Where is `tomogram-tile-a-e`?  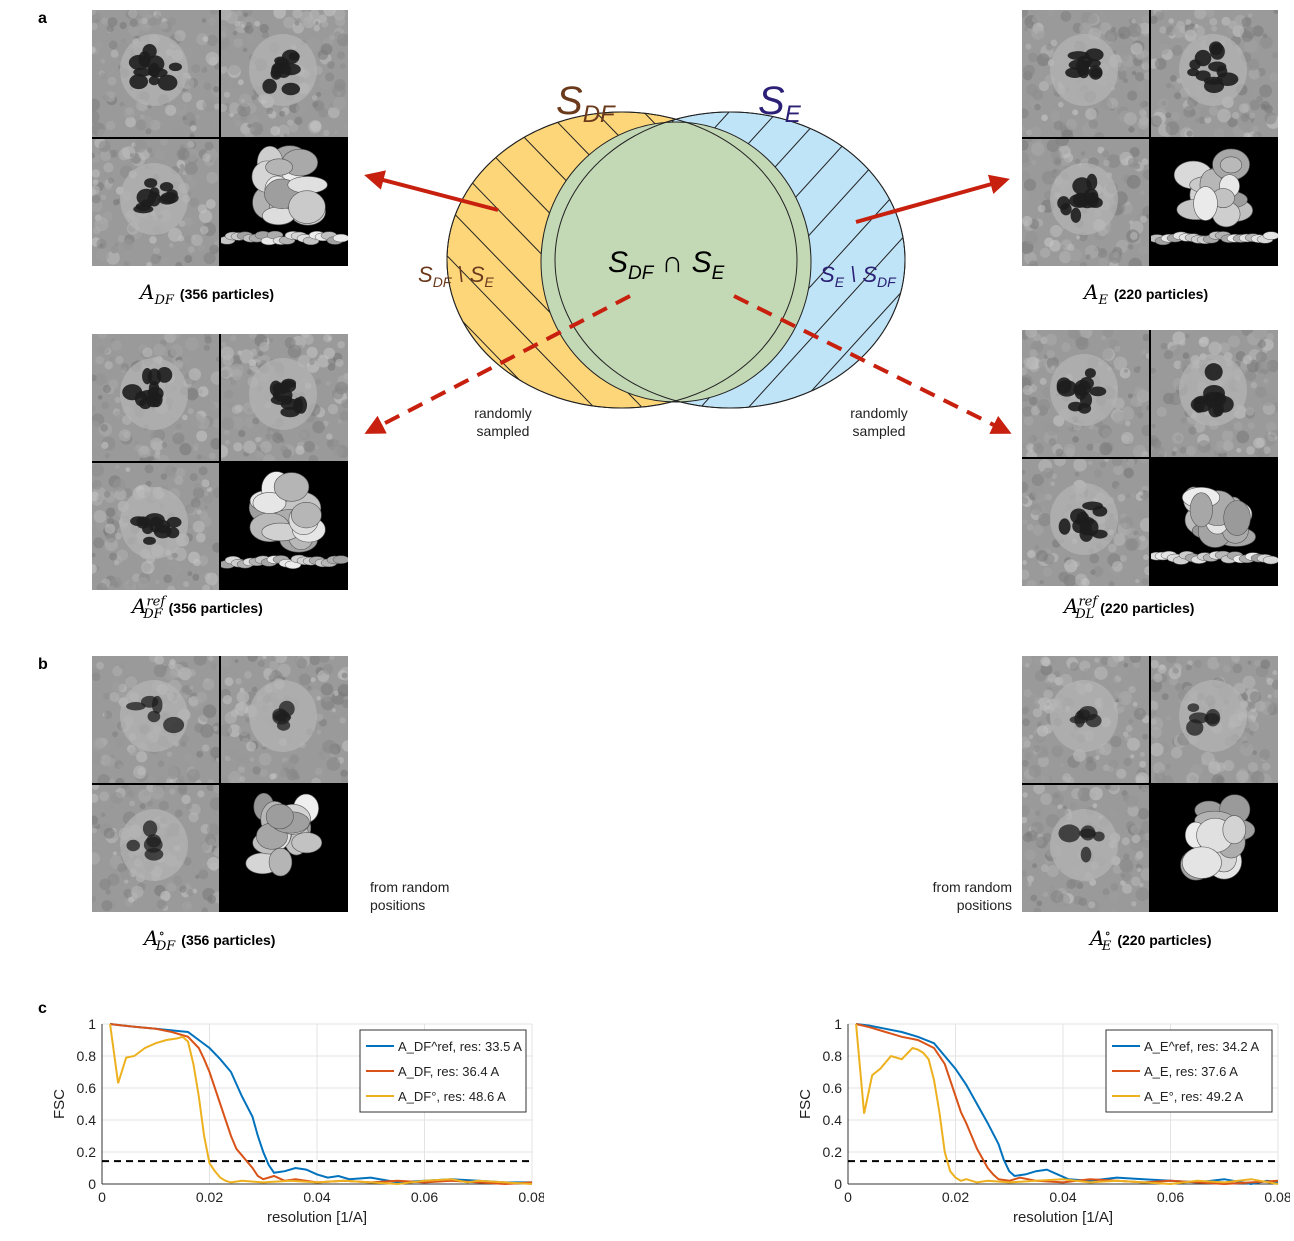
tomogram-tile-a-e is located at coordinates (1150, 138).